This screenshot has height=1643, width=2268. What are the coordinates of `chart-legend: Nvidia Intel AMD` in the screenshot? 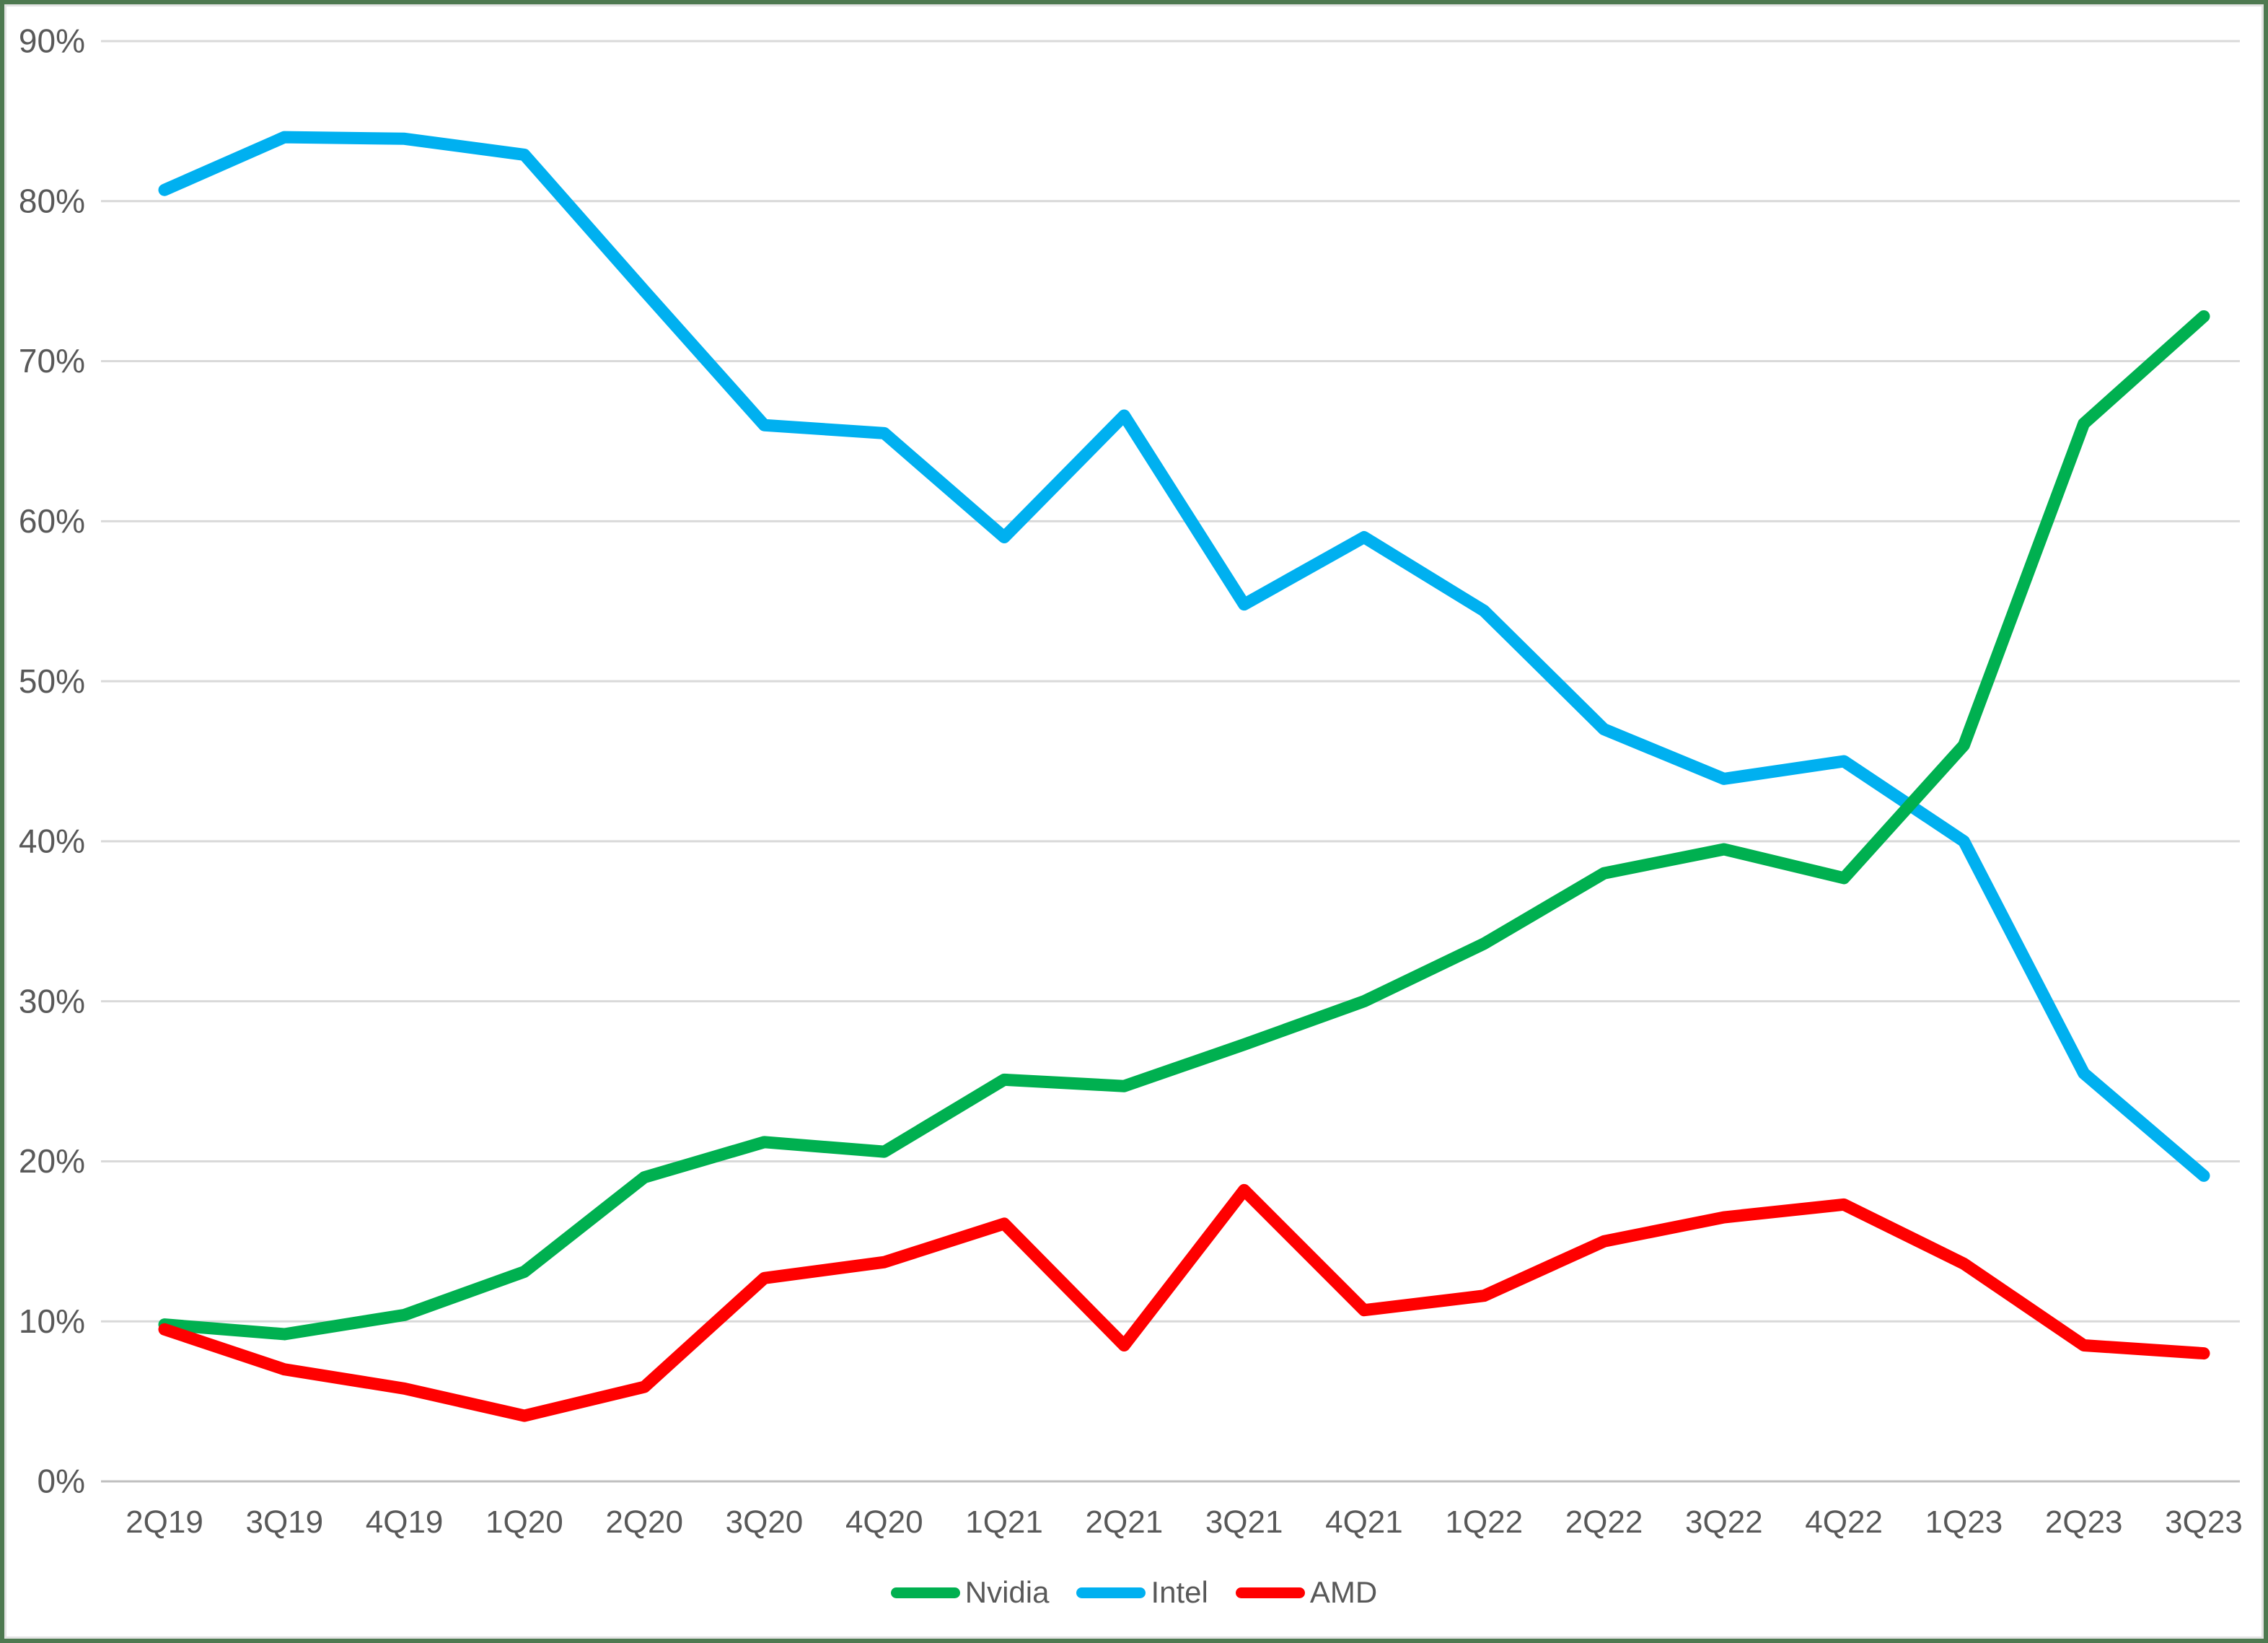 It's located at (1134, 1592).